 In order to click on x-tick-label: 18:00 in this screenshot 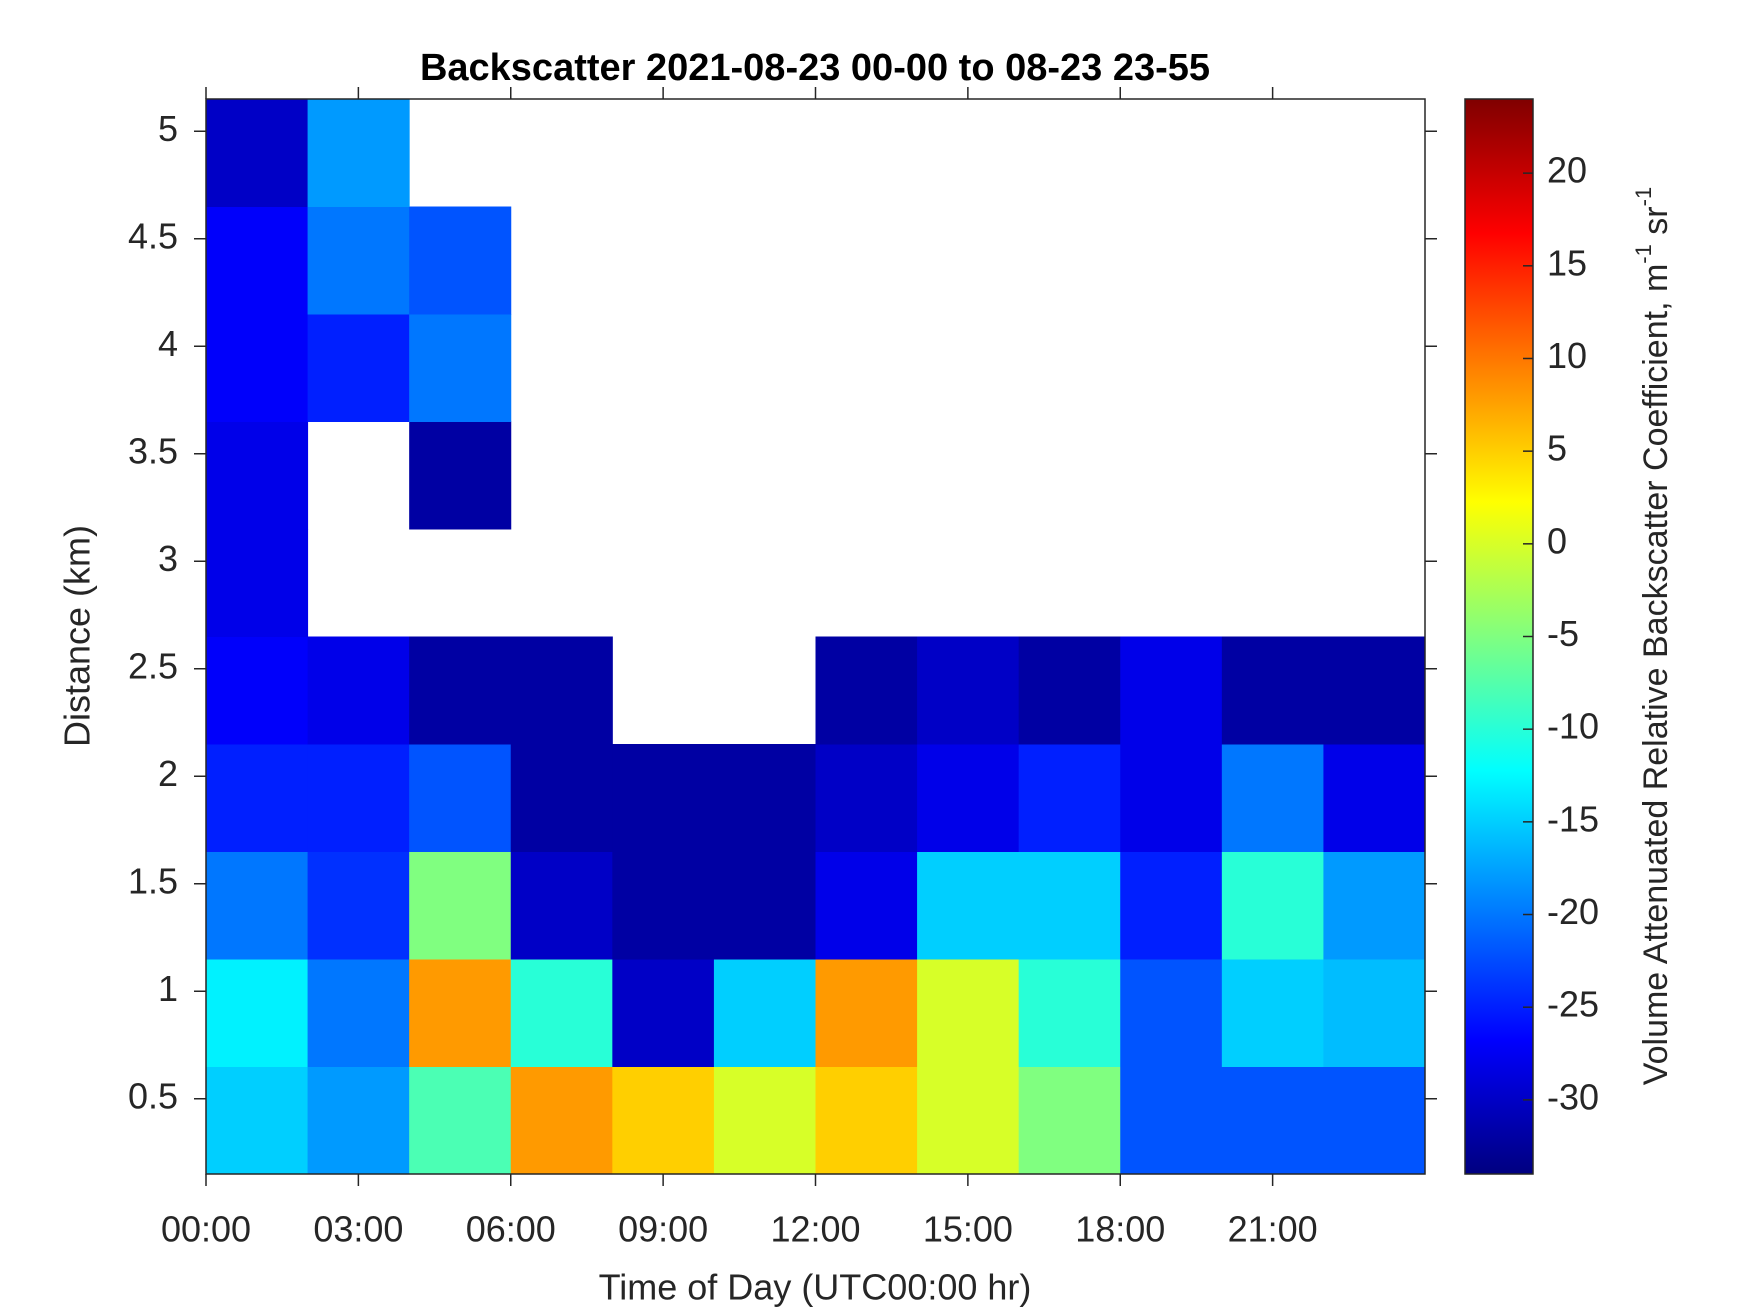, I will do `click(1120, 1229)`.